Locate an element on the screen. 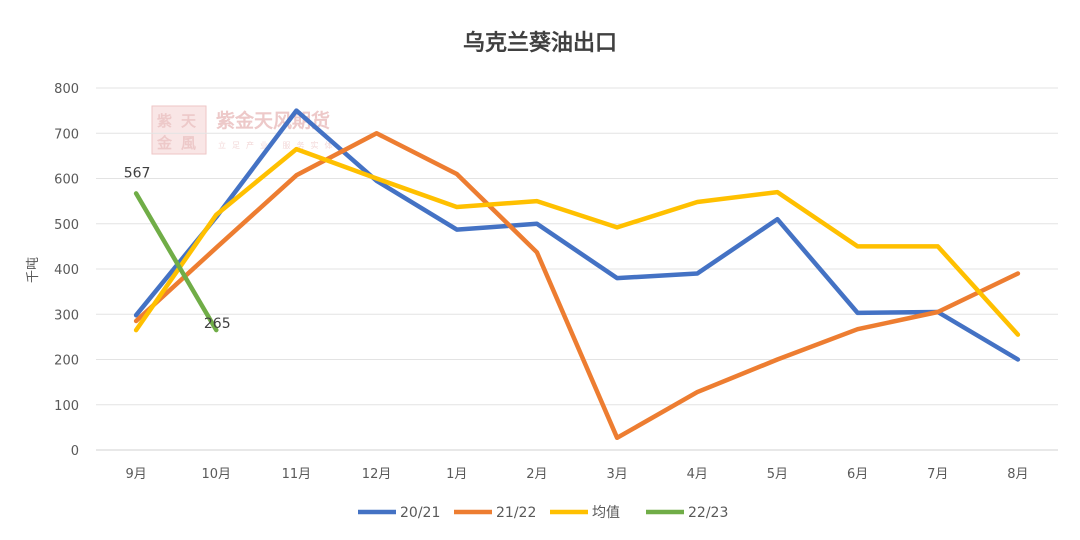 The image size is (1080, 540). chart-title: 乌克兰葵油出口 is located at coordinates (540, 43).